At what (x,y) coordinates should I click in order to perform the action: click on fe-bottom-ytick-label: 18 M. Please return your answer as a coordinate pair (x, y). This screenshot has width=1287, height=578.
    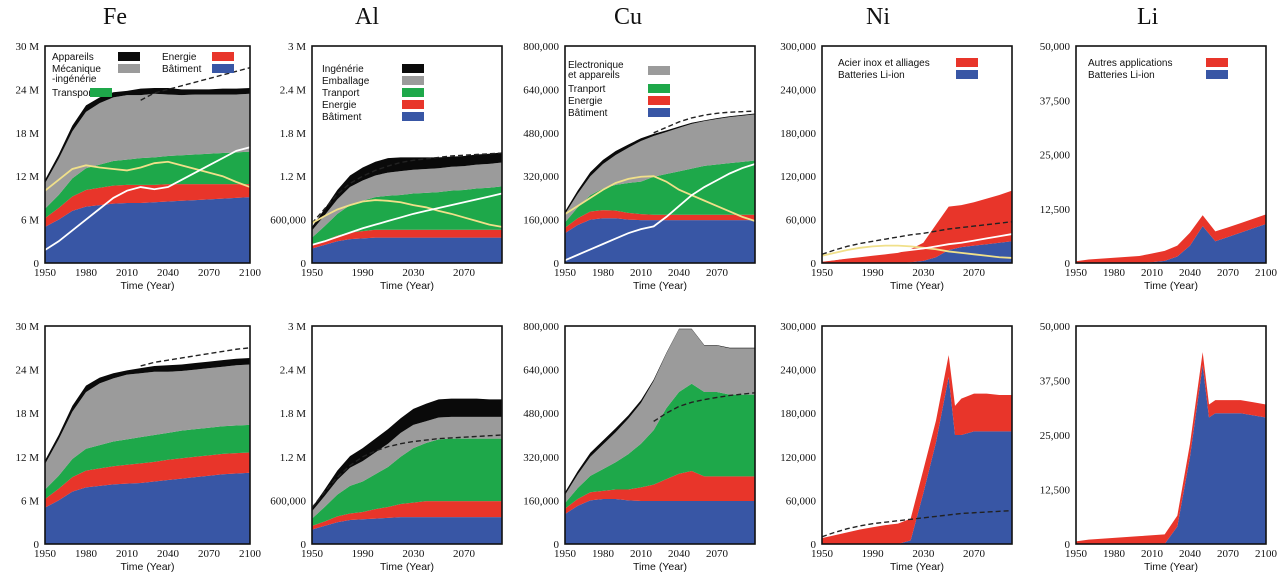
    Looking at the image, I should click on (27, 414).